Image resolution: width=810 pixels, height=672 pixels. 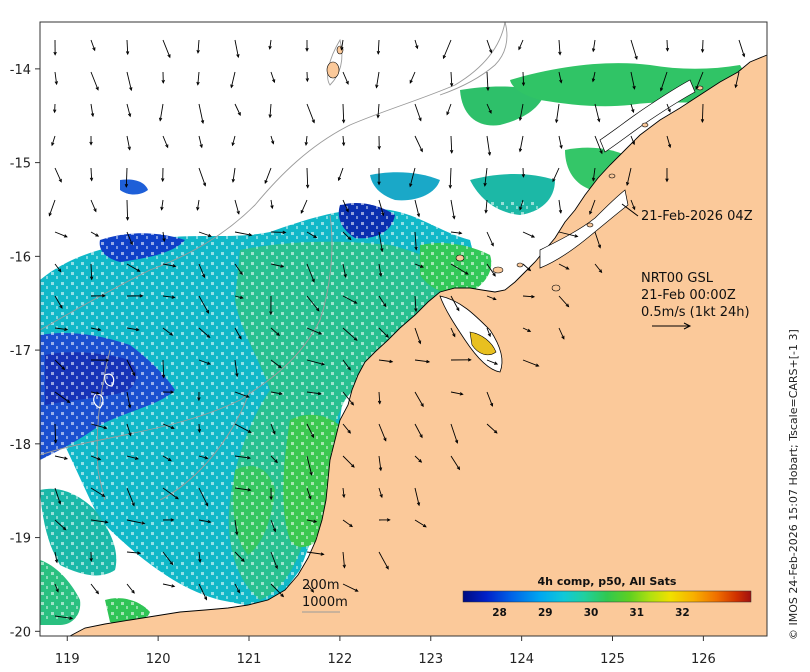 What do you see at coordinates (612, 659) in the screenshot?
I see `x-tick-label: 125` at bounding box center [612, 659].